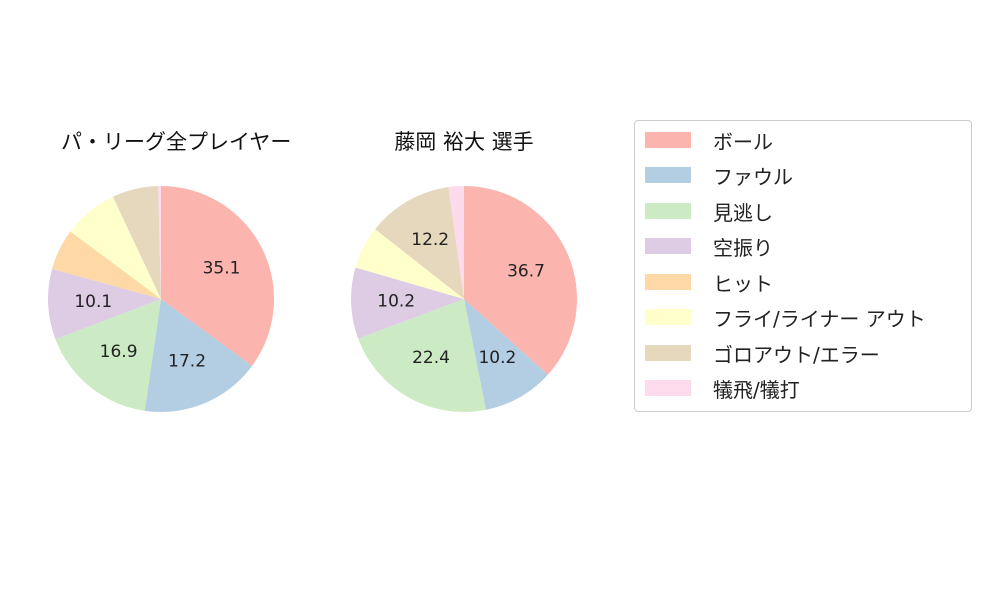  What do you see at coordinates (709, 282) in the screenshot?
I see `legend-item-hit: ヒット` at bounding box center [709, 282].